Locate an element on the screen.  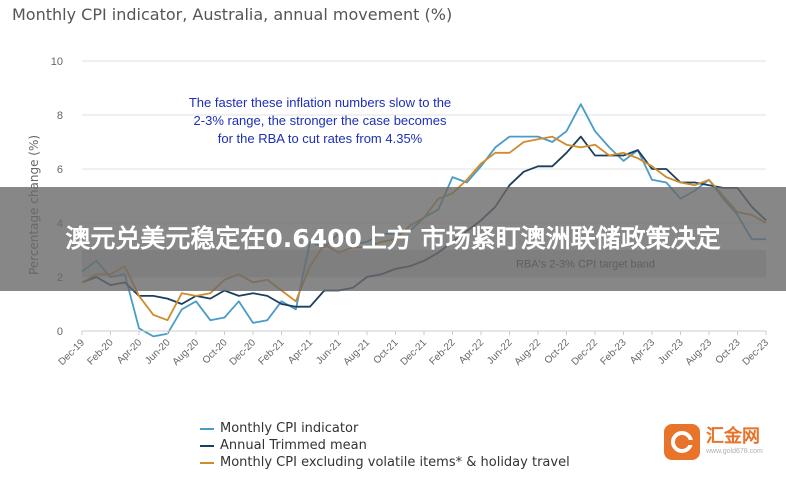
x-tick-label: Feb-20 is located at coordinates (100, 352).